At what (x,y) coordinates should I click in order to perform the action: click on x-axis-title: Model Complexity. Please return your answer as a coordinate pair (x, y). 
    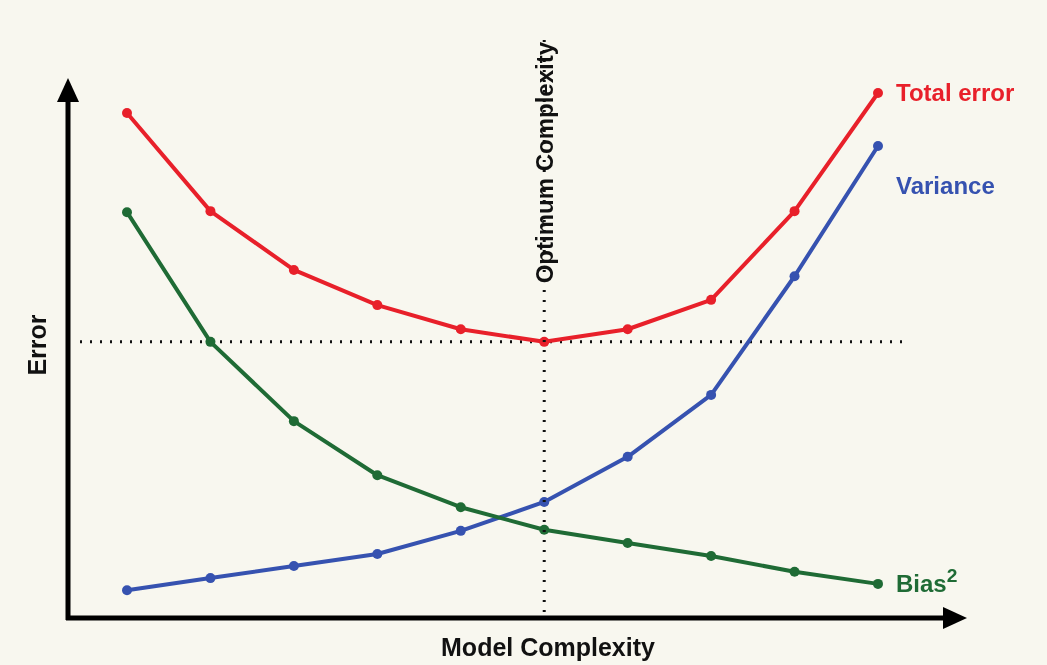
    Looking at the image, I should click on (548, 647).